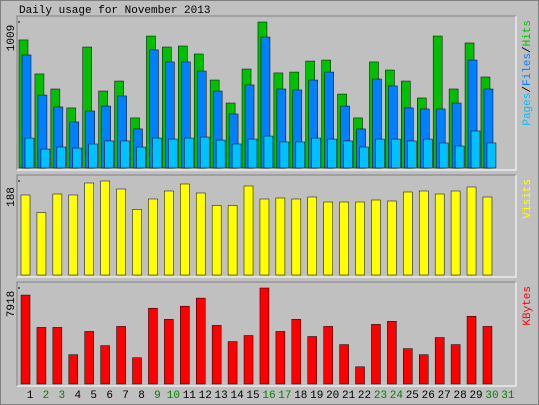 Image resolution: width=539 pixels, height=405 pixels. I want to click on x-tick-label: 14, so click(237, 396).